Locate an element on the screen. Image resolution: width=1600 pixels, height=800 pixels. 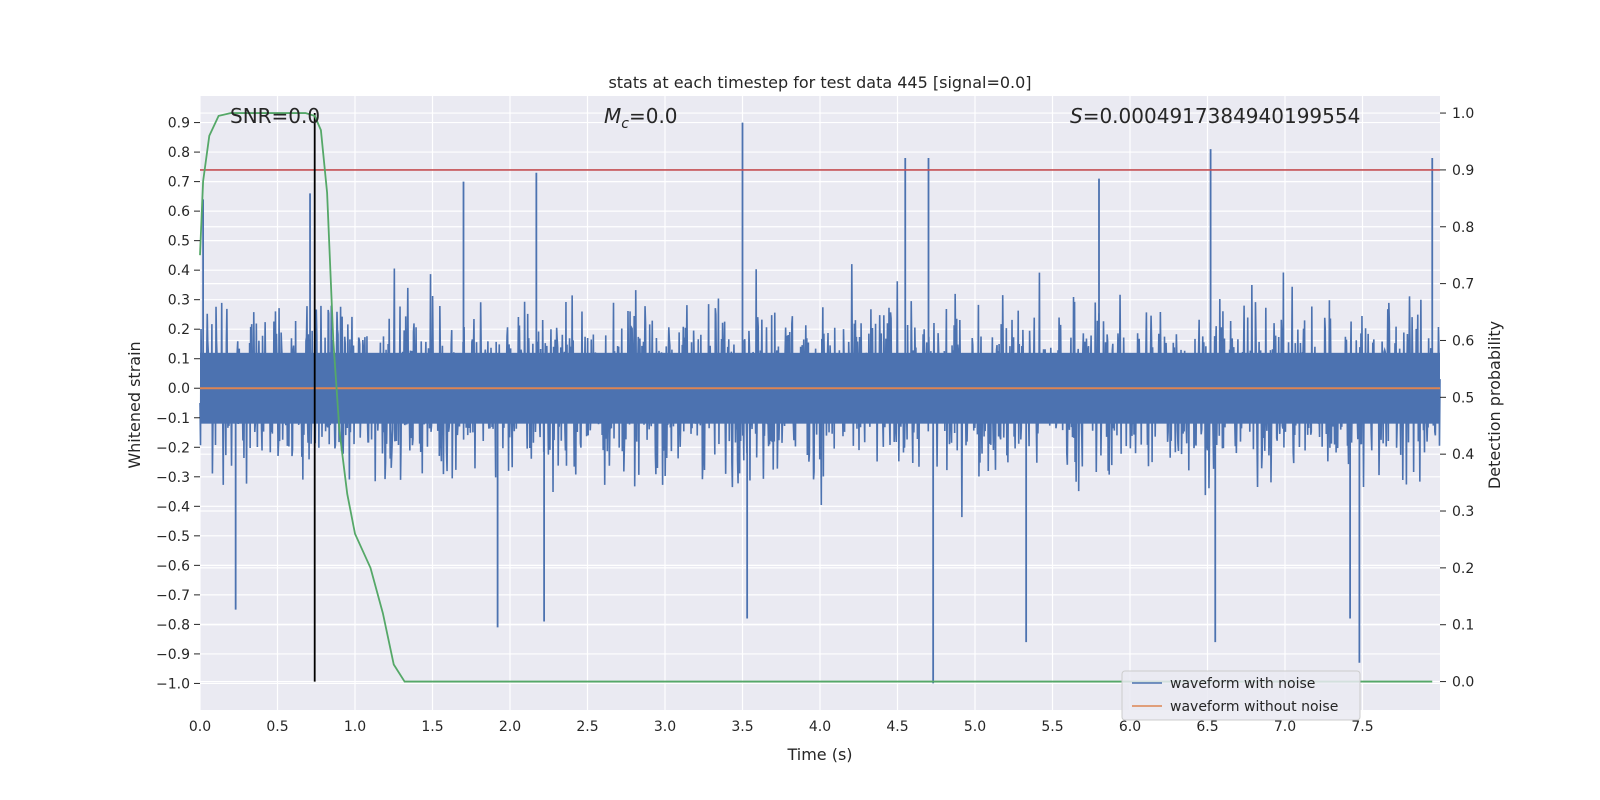
y-right-tick-label: 0.4 is located at coordinates (1463, 455).